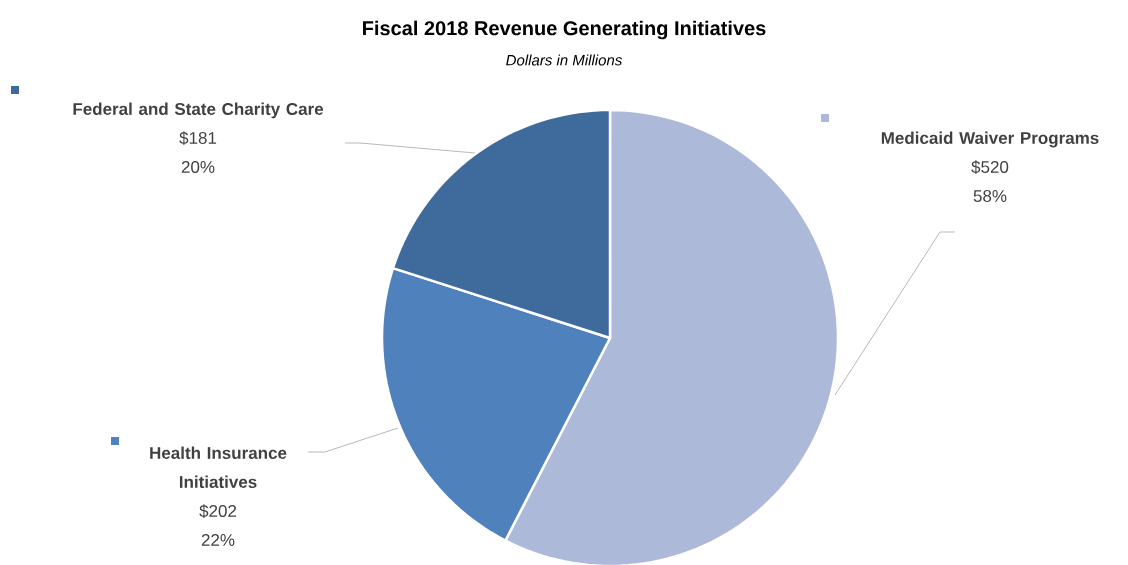 This screenshot has height=565, width=1128. Describe the element at coordinates (990, 167) in the screenshot. I see `data-label: $520` at that location.